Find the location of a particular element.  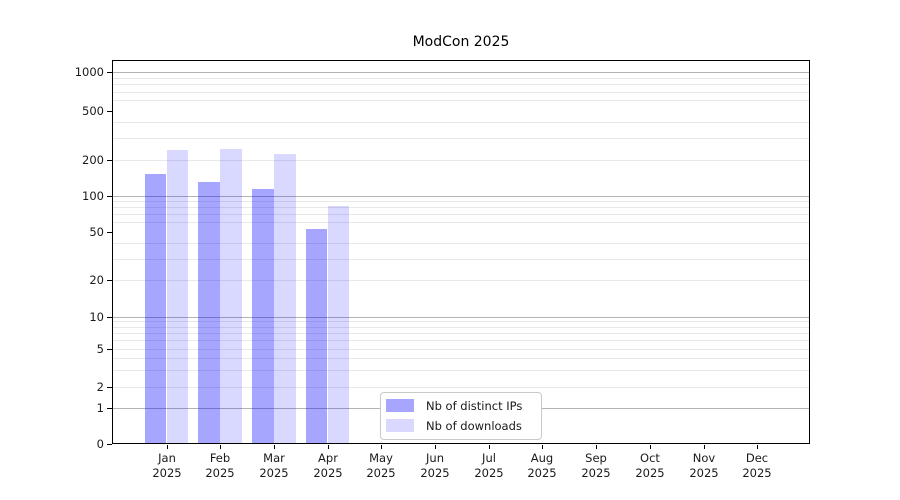

x-tick-label-aug: Aug 2025 is located at coordinates (542, 466).